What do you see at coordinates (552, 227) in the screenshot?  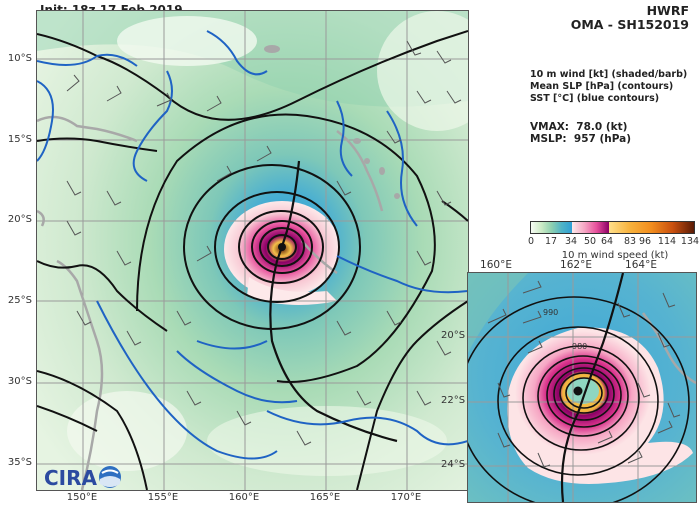 I see `colorbar-segment-low` at bounding box center [552, 227].